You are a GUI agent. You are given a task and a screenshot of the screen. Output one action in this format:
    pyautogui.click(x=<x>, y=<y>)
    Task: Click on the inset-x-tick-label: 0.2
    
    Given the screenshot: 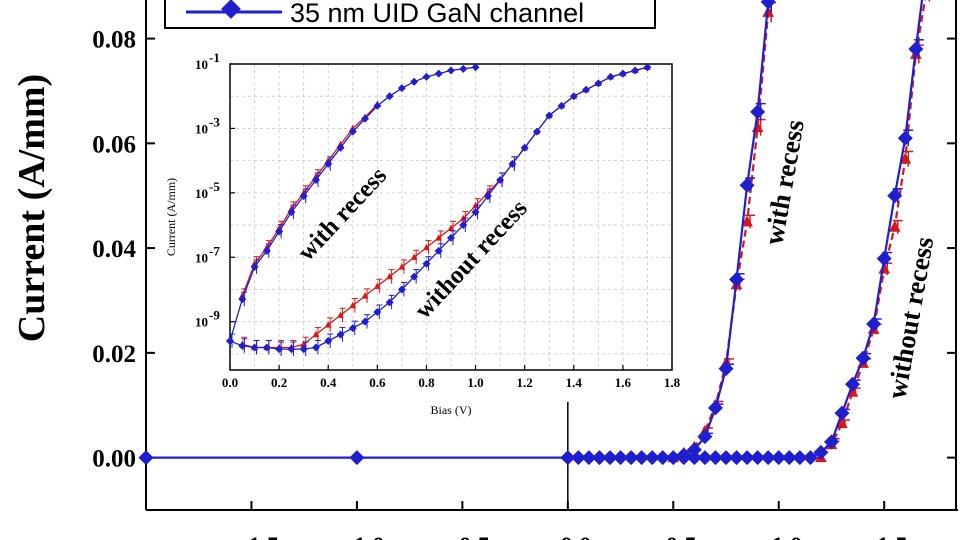 What is the action you would take?
    pyautogui.click(x=279, y=382)
    